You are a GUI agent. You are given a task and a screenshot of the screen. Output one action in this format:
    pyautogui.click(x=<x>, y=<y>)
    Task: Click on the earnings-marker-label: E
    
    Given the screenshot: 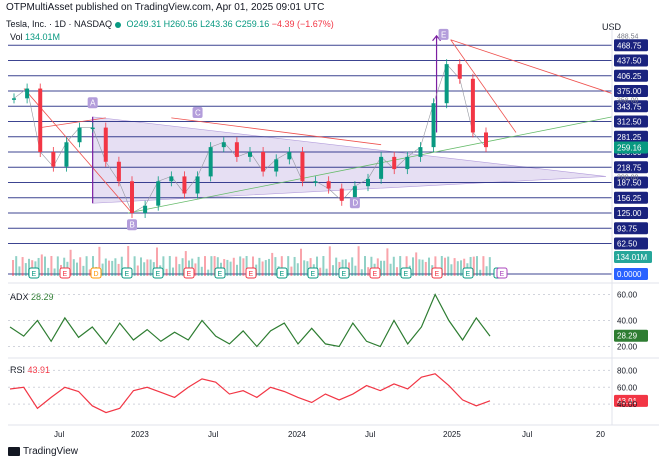 What is the action you would take?
    pyautogui.click(x=406, y=274)
    